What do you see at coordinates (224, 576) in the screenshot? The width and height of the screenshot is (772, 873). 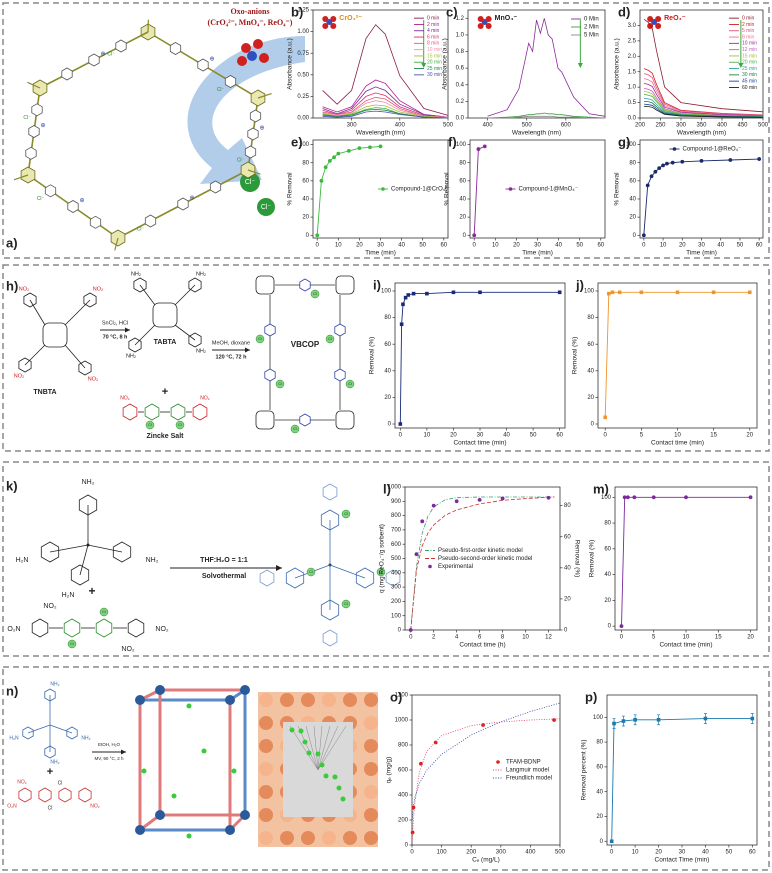 I see `condition: Solvothermal` at bounding box center [224, 576].